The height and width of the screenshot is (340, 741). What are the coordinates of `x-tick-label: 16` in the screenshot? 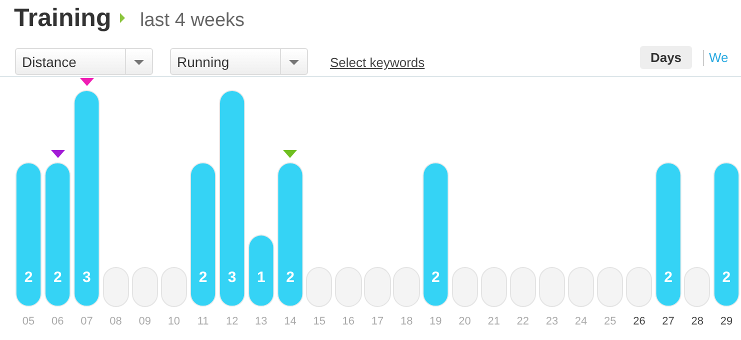 It's located at (348, 321).